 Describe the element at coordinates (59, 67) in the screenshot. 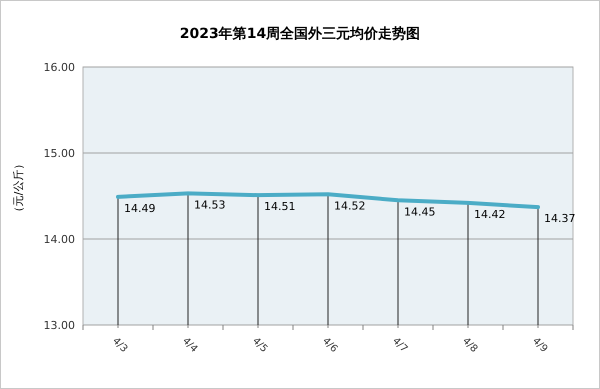

I see `y-tick-label: 16.00` at that location.